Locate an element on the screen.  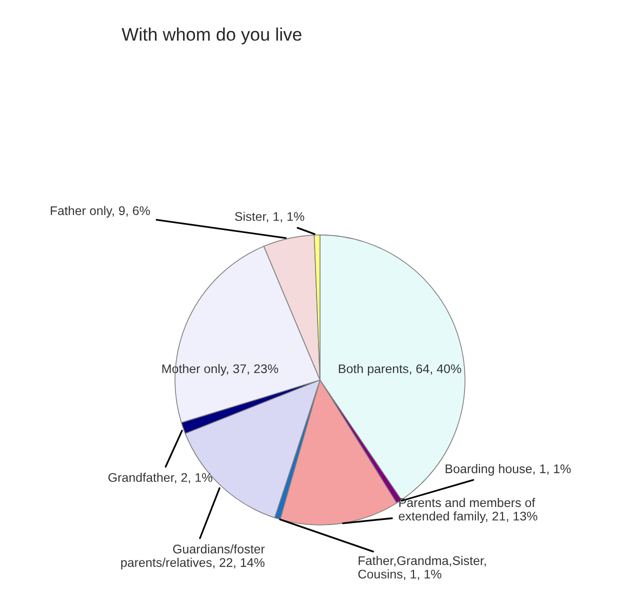
slice-label: Father only, 9, 6% is located at coordinates (100, 212).